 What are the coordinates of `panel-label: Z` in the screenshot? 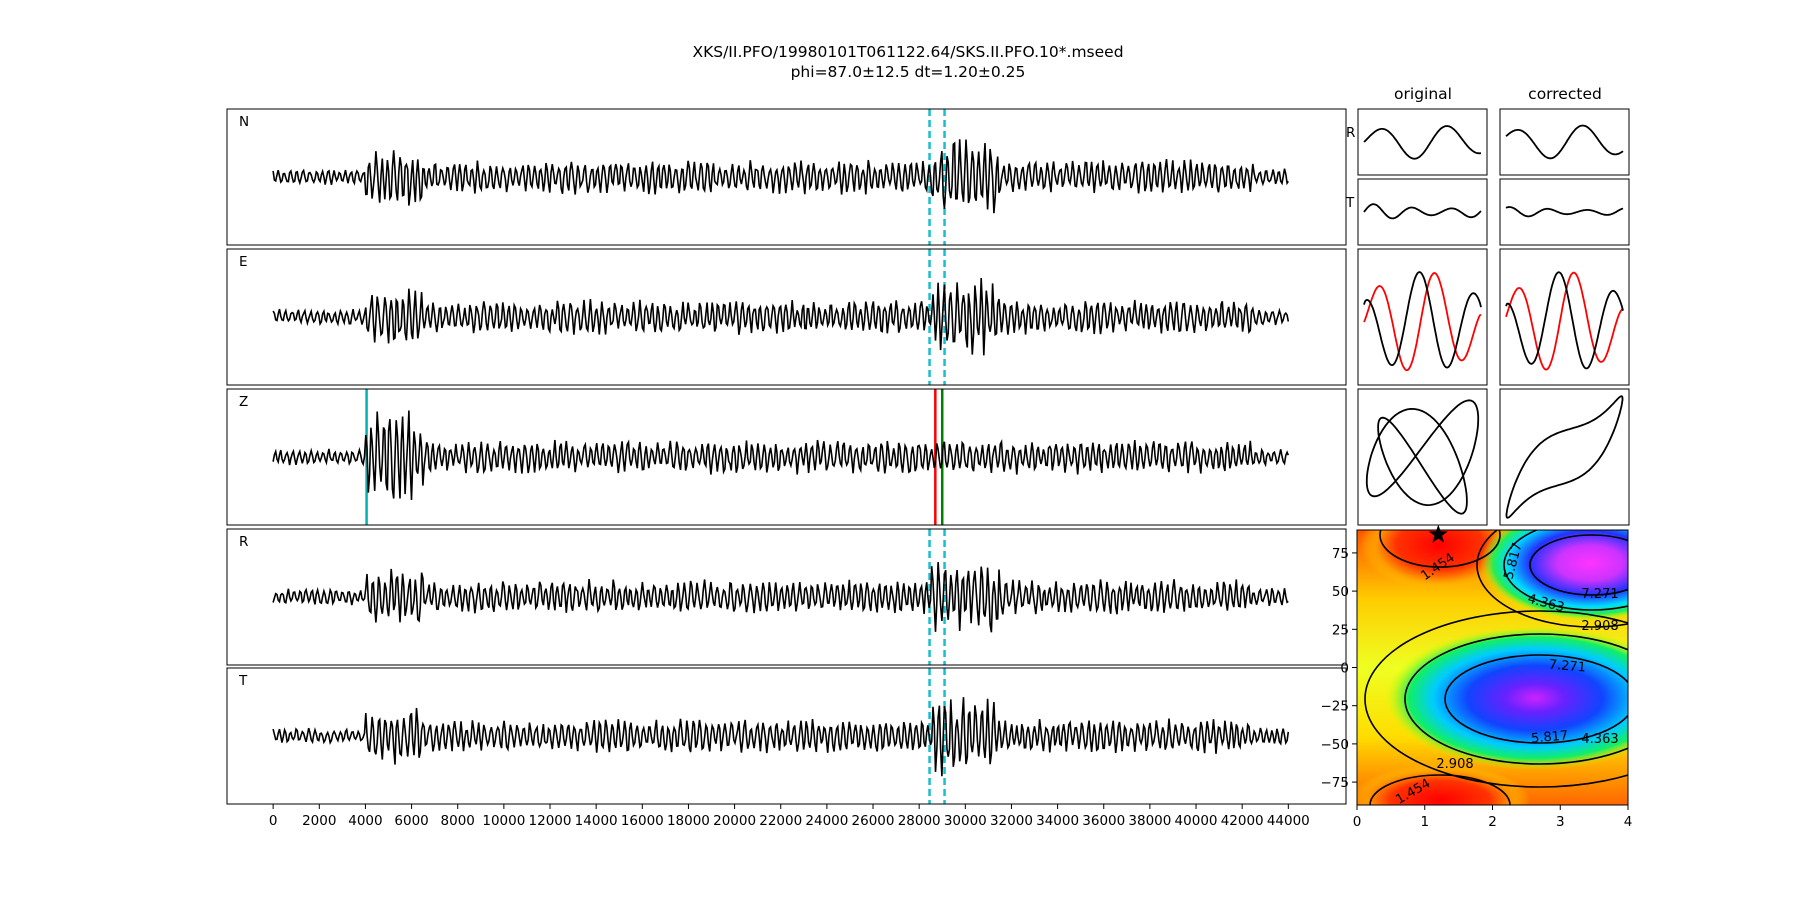 It's located at (243, 402).